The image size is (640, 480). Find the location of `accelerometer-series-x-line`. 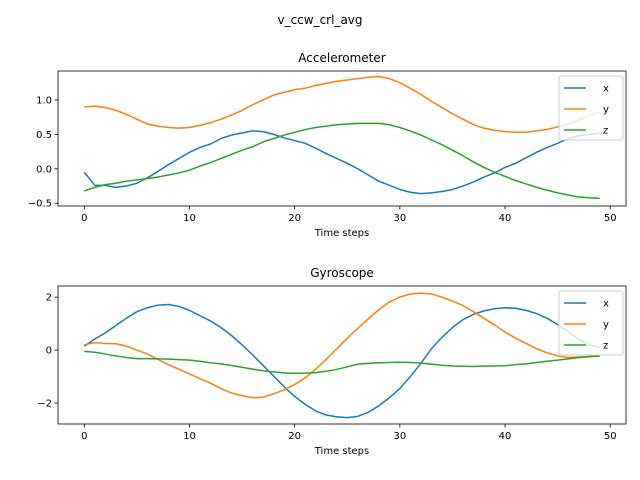

accelerometer-series-x-line is located at coordinates (341, 162).